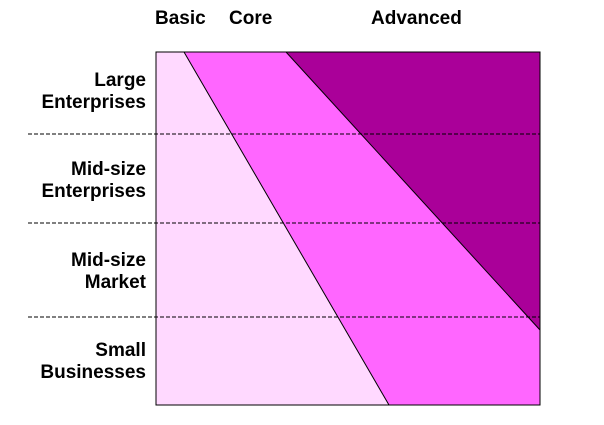 The height and width of the screenshot is (425, 604). Describe the element at coordinates (93, 372) in the screenshot. I see `row-label-line: Businesses` at that location.